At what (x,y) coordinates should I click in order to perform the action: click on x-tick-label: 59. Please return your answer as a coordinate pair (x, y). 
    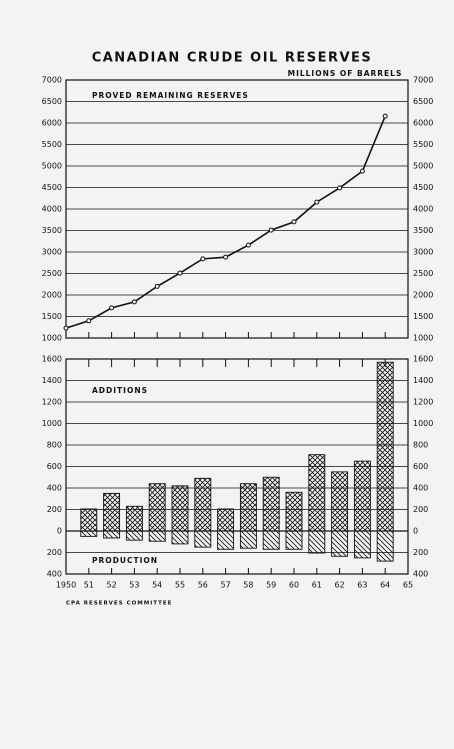
    Looking at the image, I should click on (271, 585).